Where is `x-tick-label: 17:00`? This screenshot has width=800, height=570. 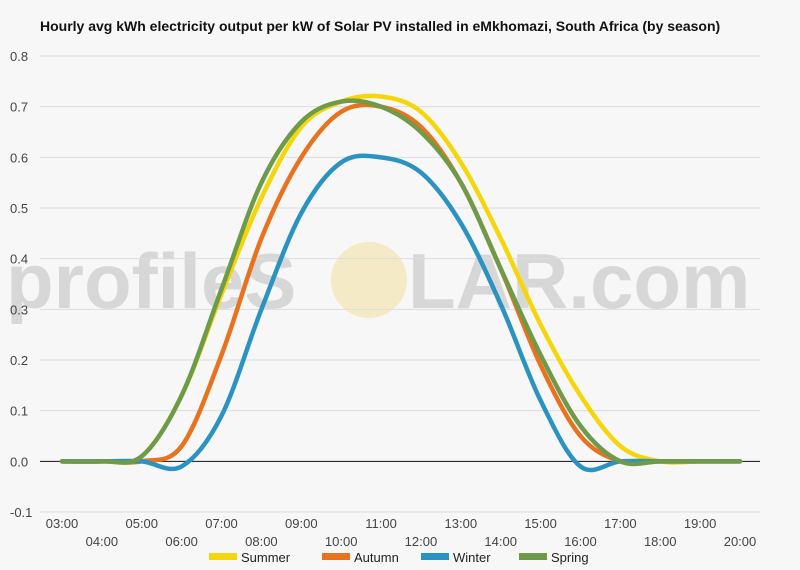 x-tick-label: 17:00 is located at coordinates (620, 523).